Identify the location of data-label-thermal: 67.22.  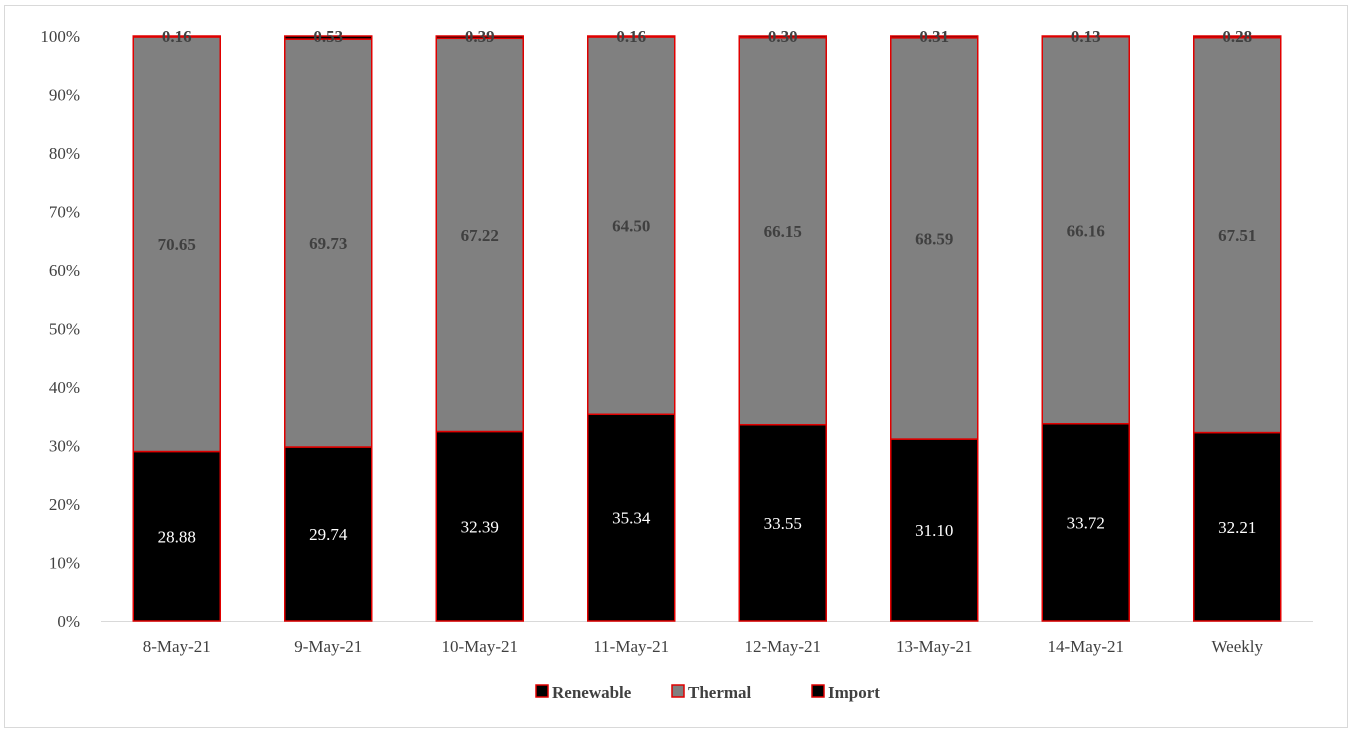
(480, 235).